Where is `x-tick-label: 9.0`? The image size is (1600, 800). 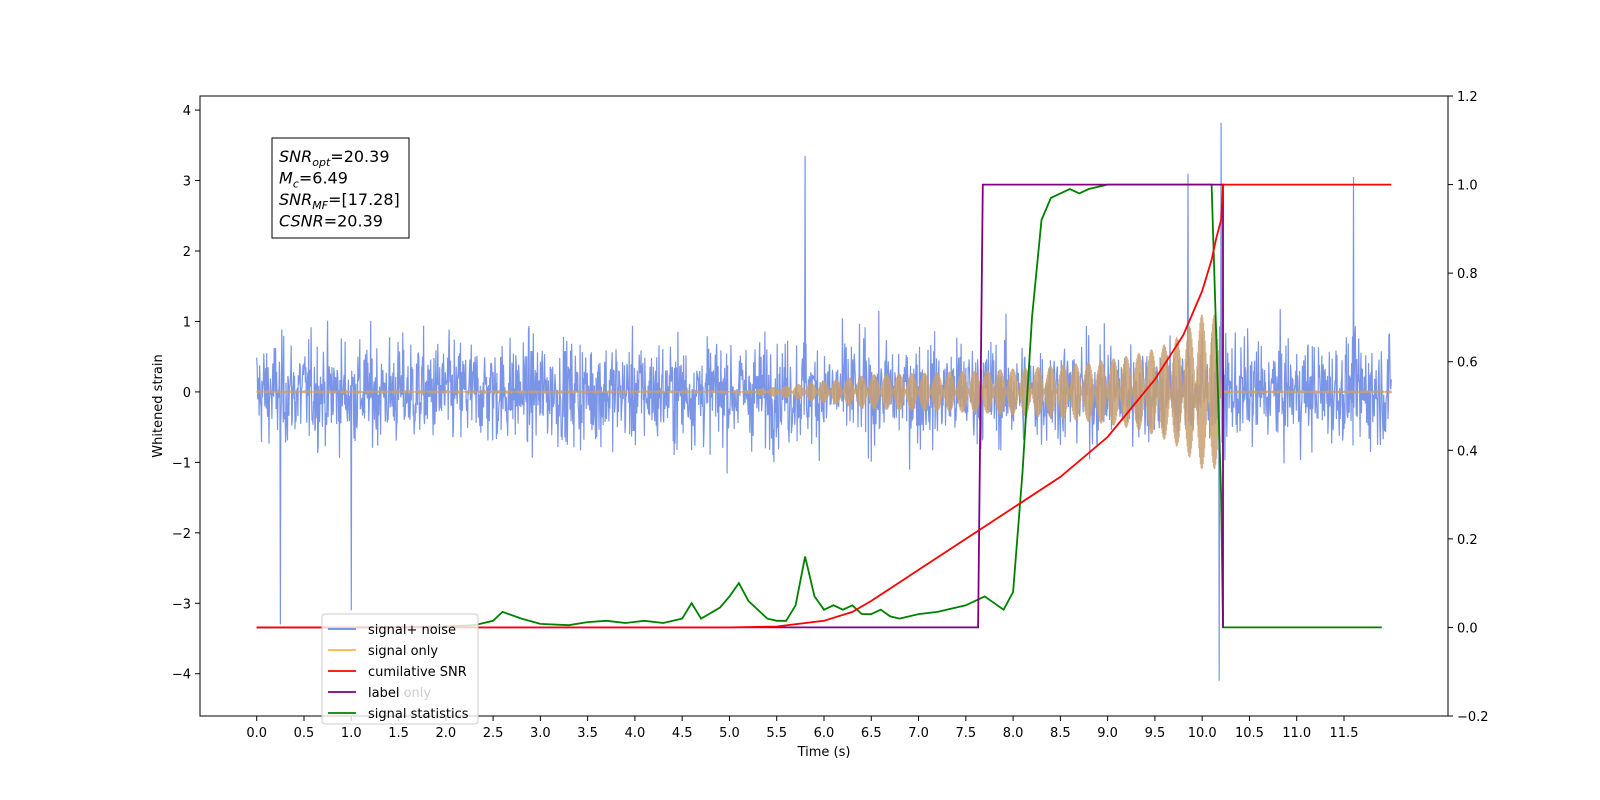
x-tick-label: 9.0 is located at coordinates (1107, 733).